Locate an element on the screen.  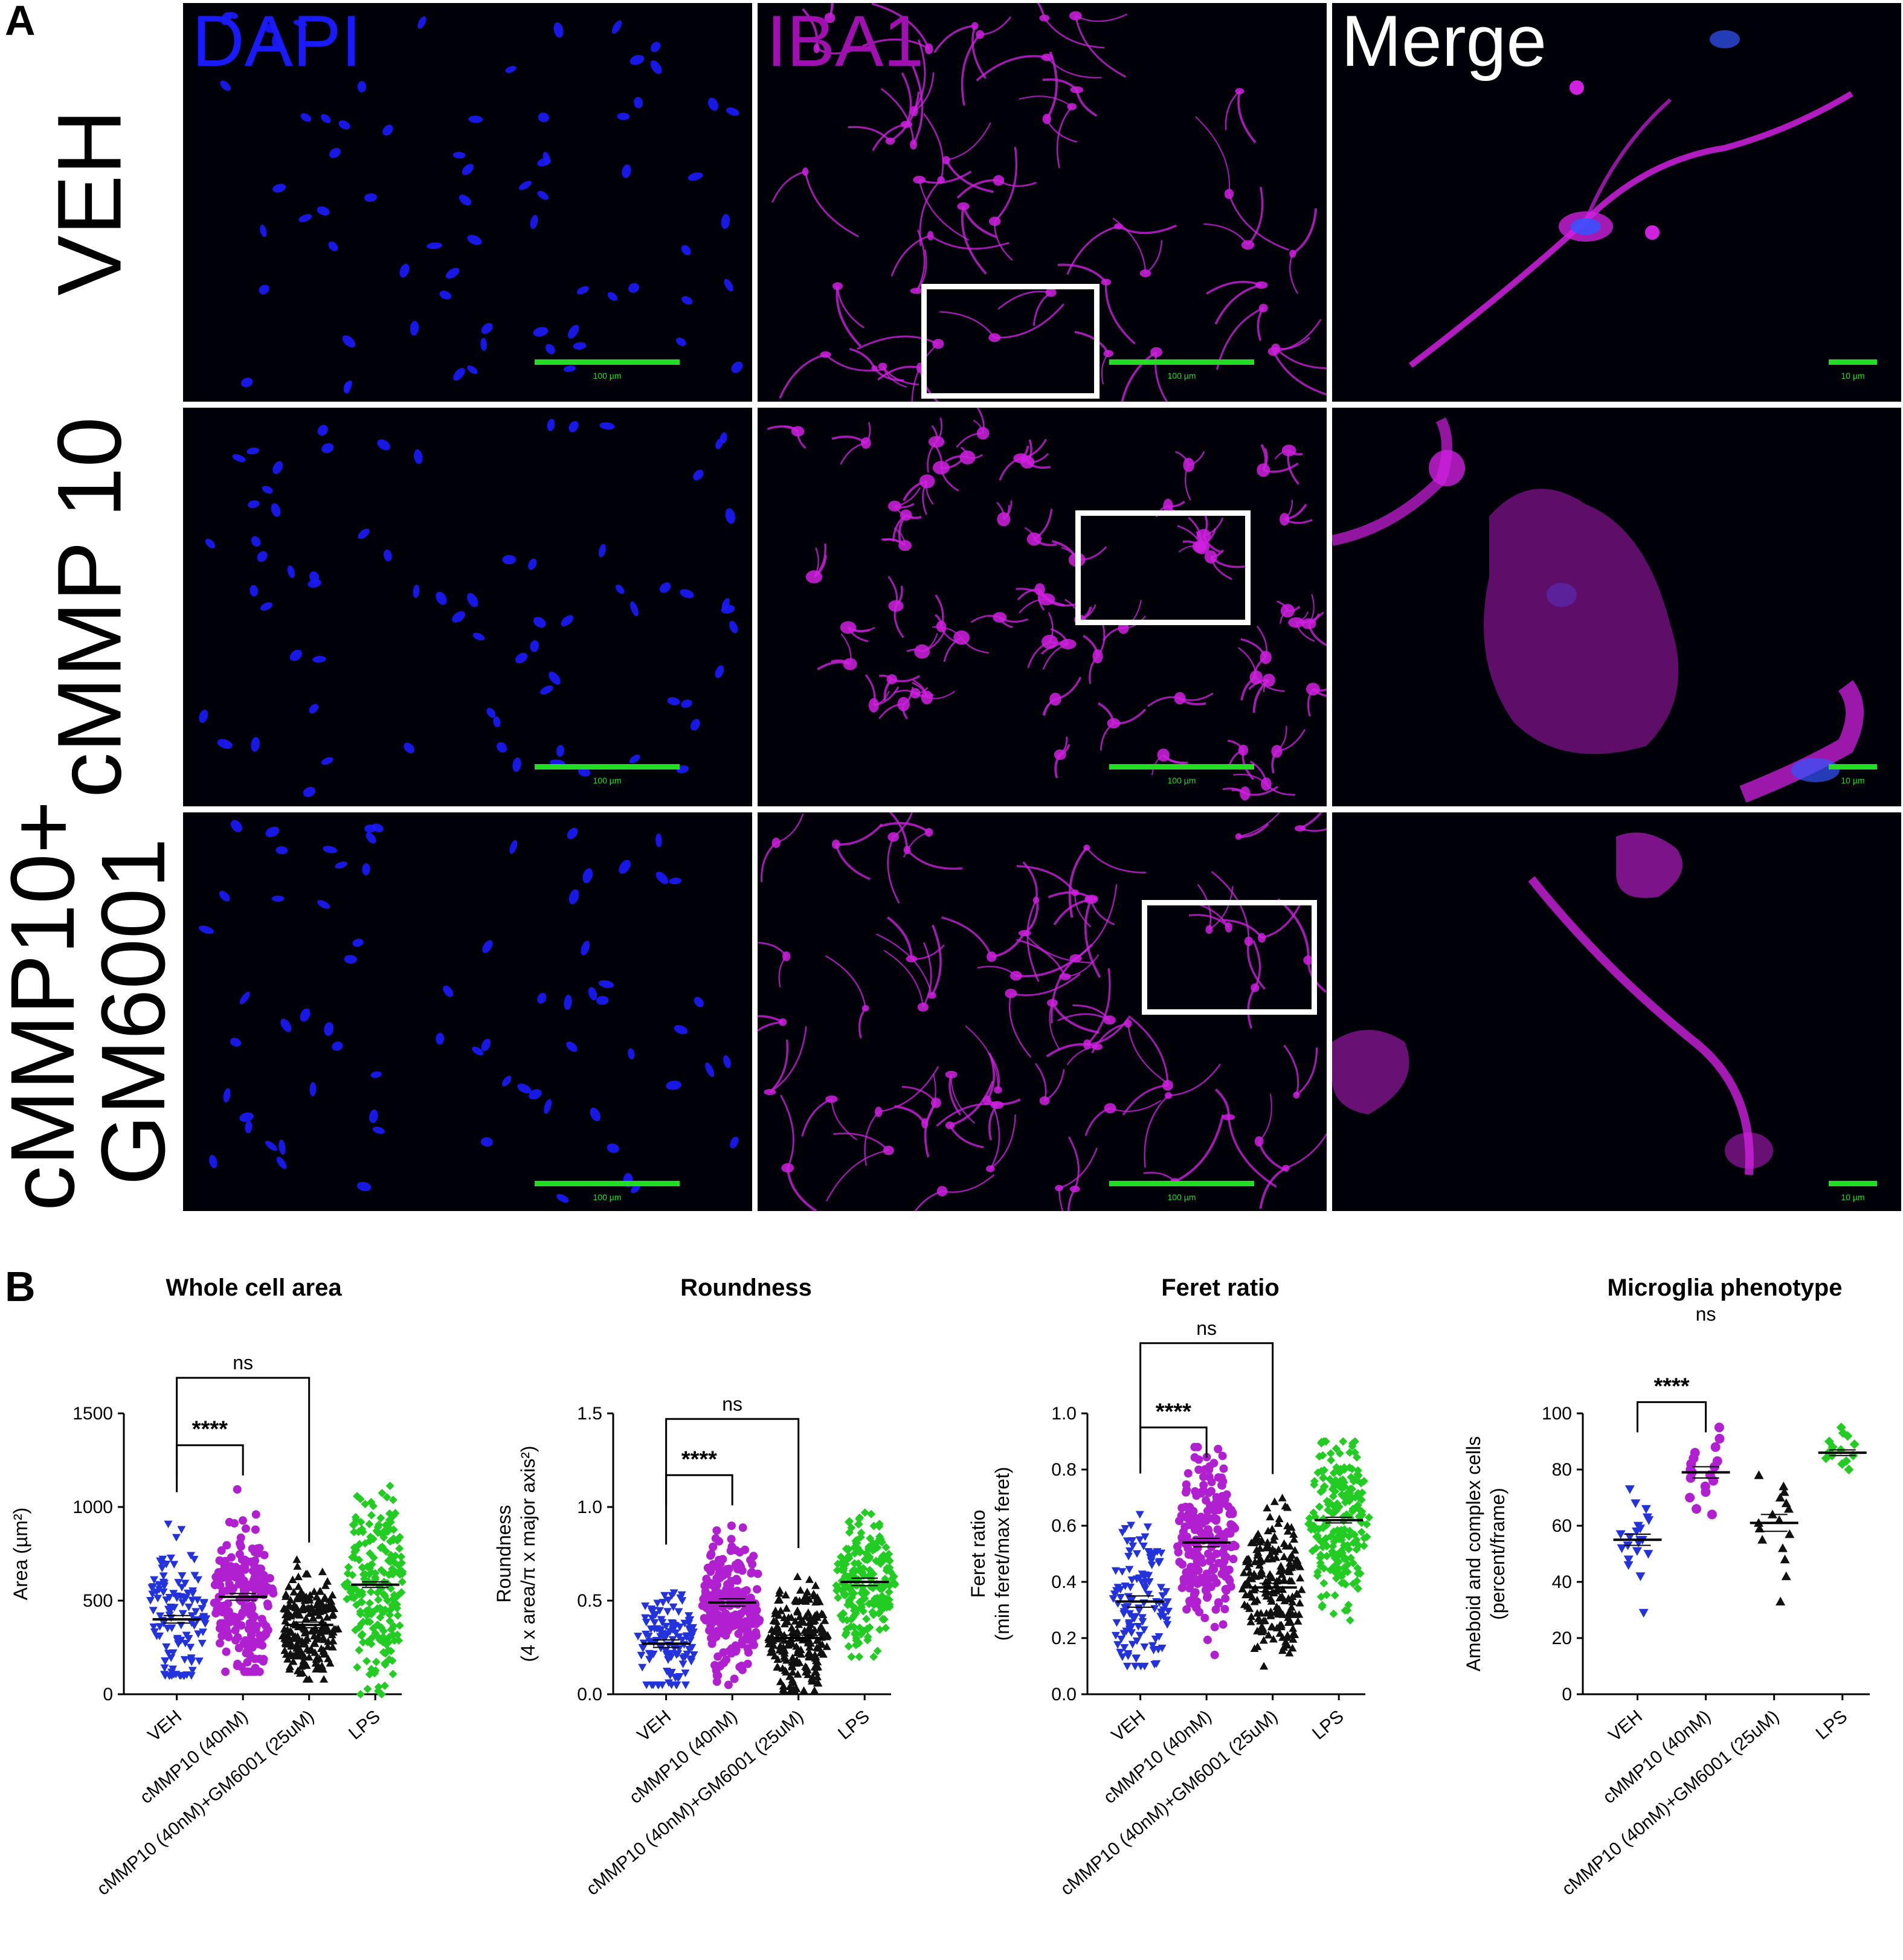
chart-title: Roundness is located at coordinates (746, 1287).